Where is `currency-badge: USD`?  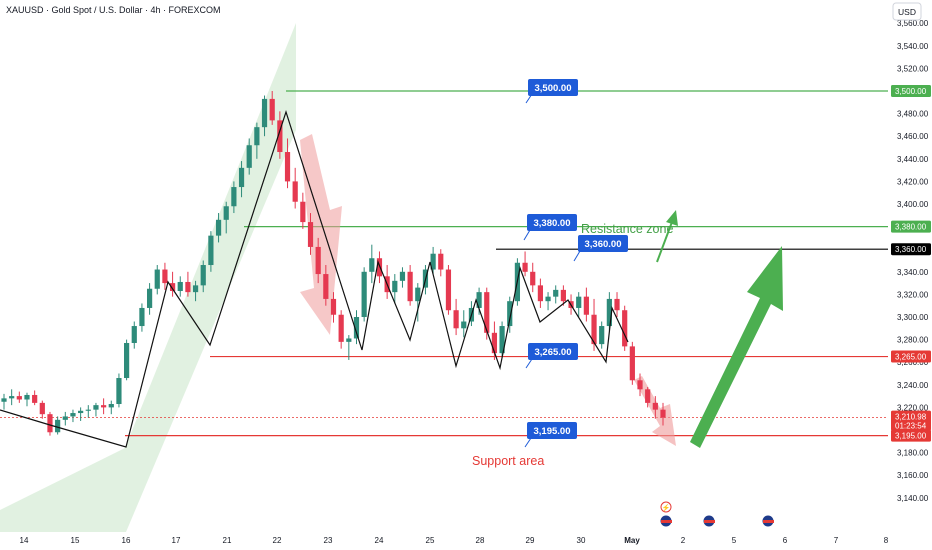 currency-badge: USD is located at coordinates (907, 11).